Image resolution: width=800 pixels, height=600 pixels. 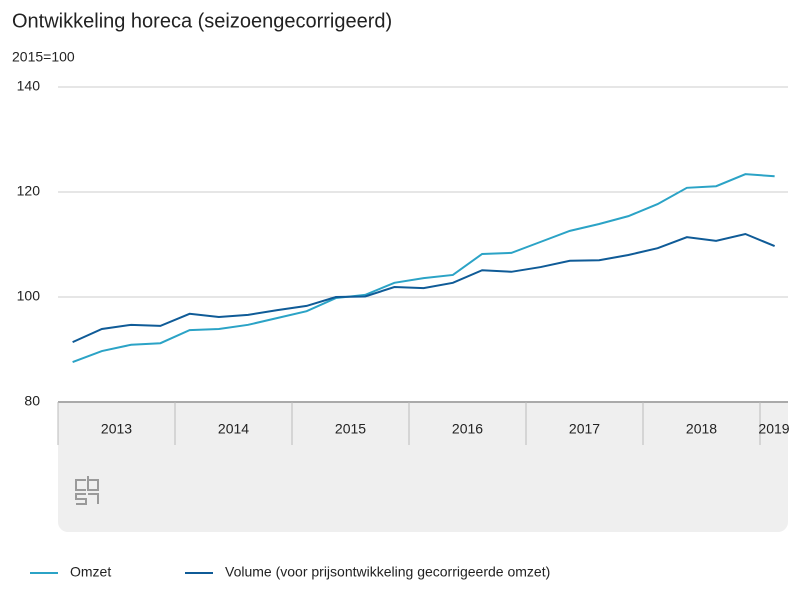 I want to click on logo, so click(x=87, y=490).